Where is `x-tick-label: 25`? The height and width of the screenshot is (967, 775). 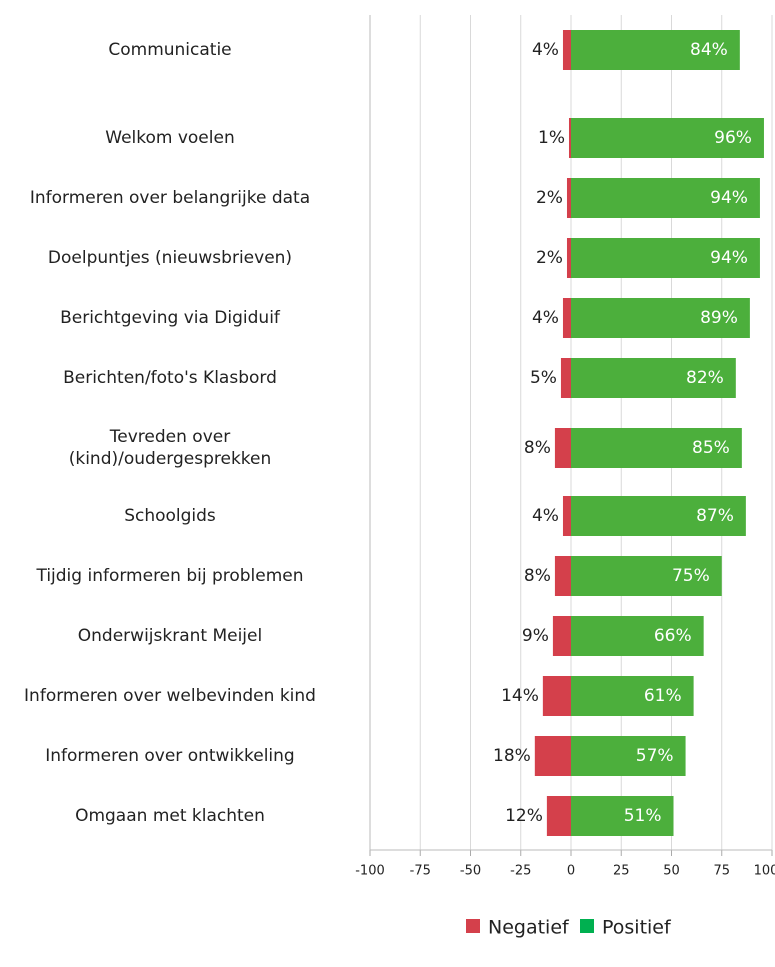 x-tick-label: 25 is located at coordinates (621, 871).